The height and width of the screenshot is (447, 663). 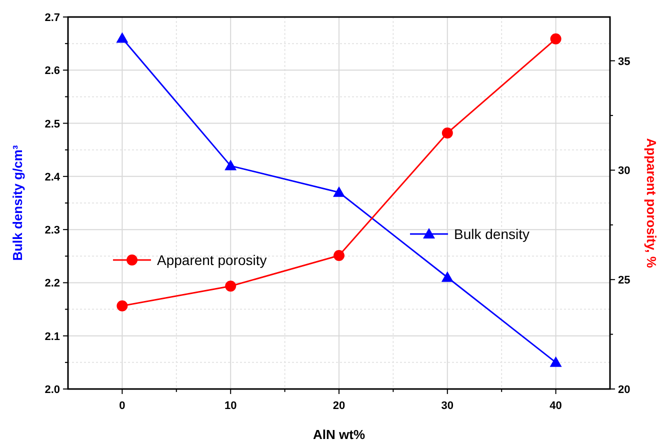 I want to click on y2-tick-label: 20, so click(x=624, y=390).